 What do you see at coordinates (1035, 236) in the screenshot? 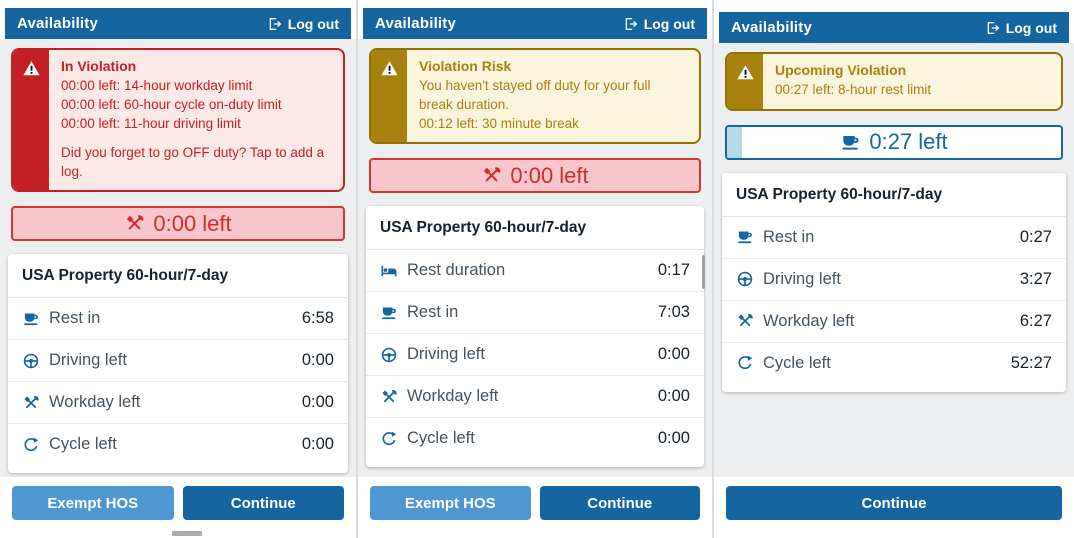
I see `row-value: 0:27` at bounding box center [1035, 236].